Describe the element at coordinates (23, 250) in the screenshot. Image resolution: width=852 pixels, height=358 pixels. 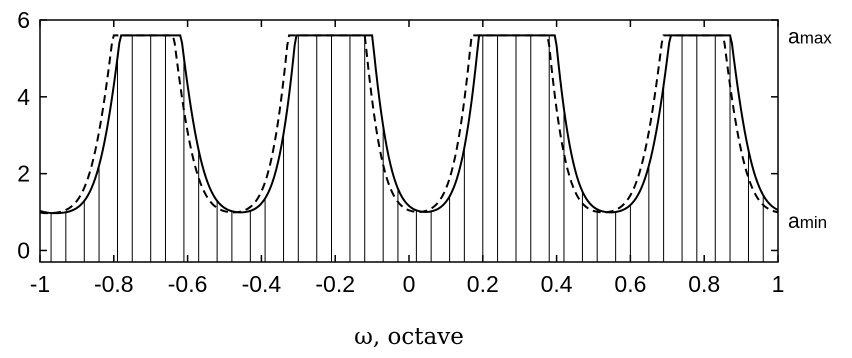
I see `y-tick-label: 0` at that location.